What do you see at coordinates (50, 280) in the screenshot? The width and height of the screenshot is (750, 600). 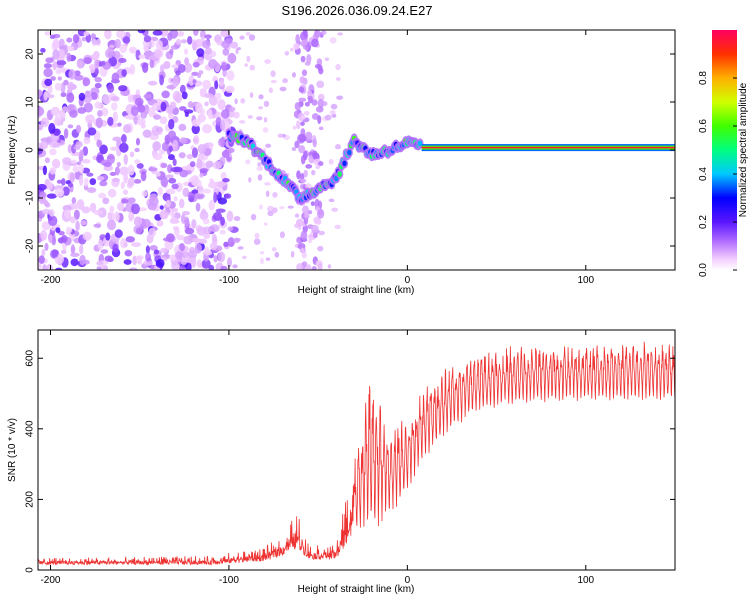 I see `spectrogram-x-tick-label: -200` at bounding box center [50, 280].